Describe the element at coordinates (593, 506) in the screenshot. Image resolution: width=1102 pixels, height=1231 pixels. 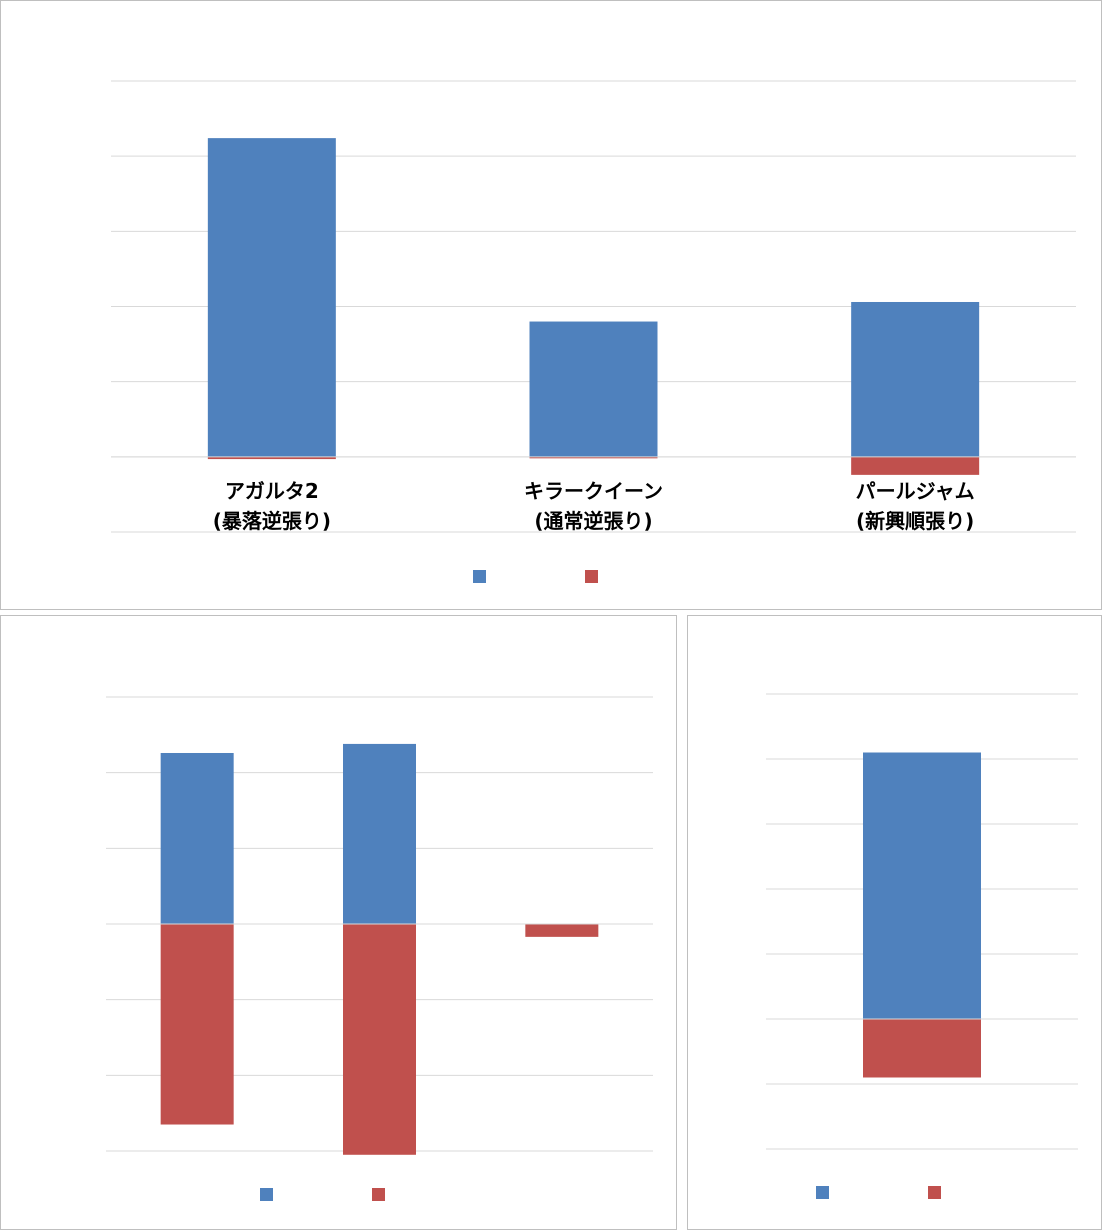
I see `category-label: キラークイーン(通常逆張り)` at that location.